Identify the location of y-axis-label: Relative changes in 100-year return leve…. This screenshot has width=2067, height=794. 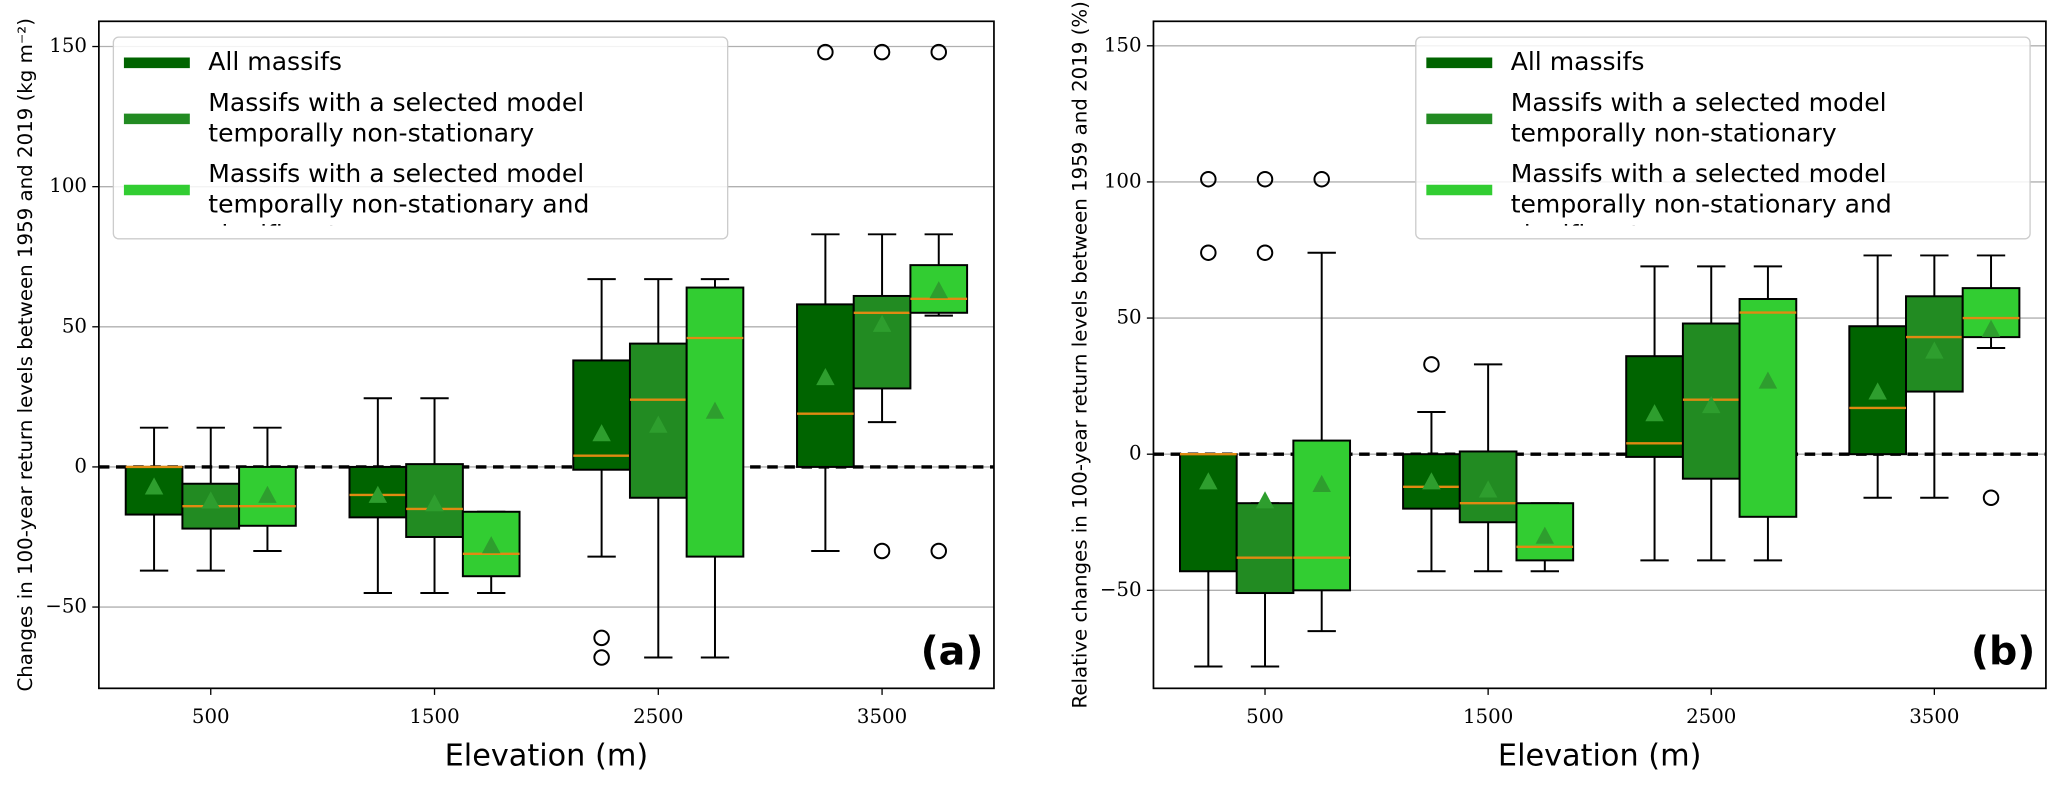
(1079, 354).